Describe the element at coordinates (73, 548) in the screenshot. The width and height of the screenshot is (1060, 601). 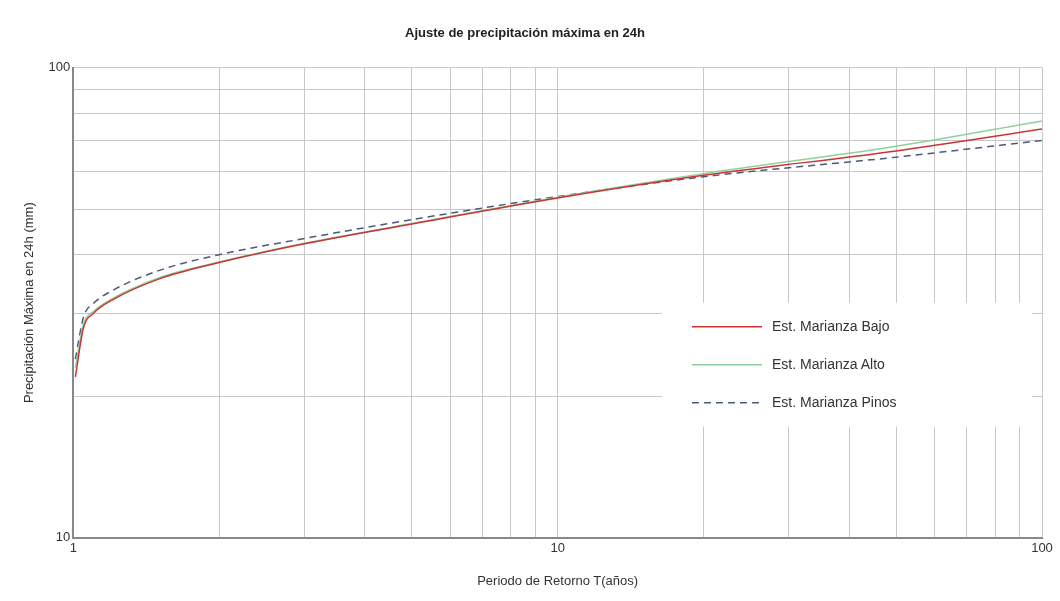
I see `x-tick-label: 1` at that location.